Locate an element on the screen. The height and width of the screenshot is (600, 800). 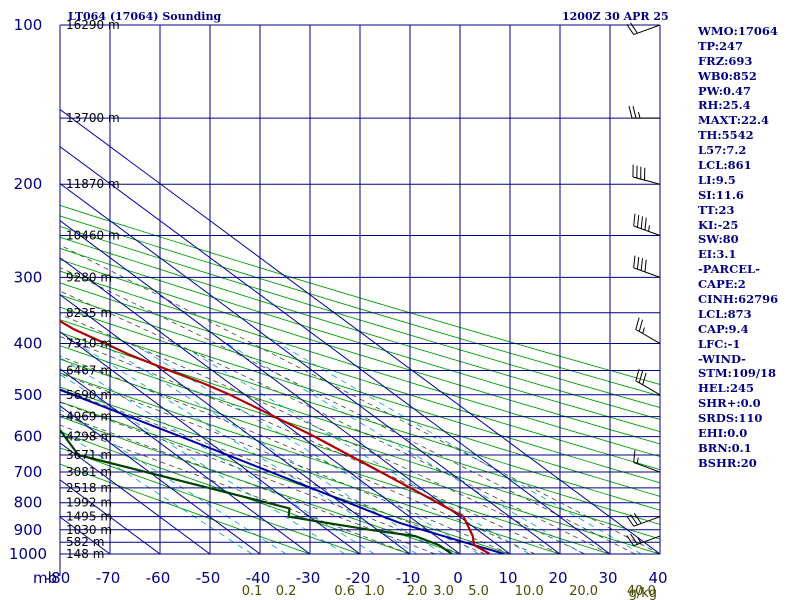
index-cinh: CINH:62796 is located at coordinates (738, 299).